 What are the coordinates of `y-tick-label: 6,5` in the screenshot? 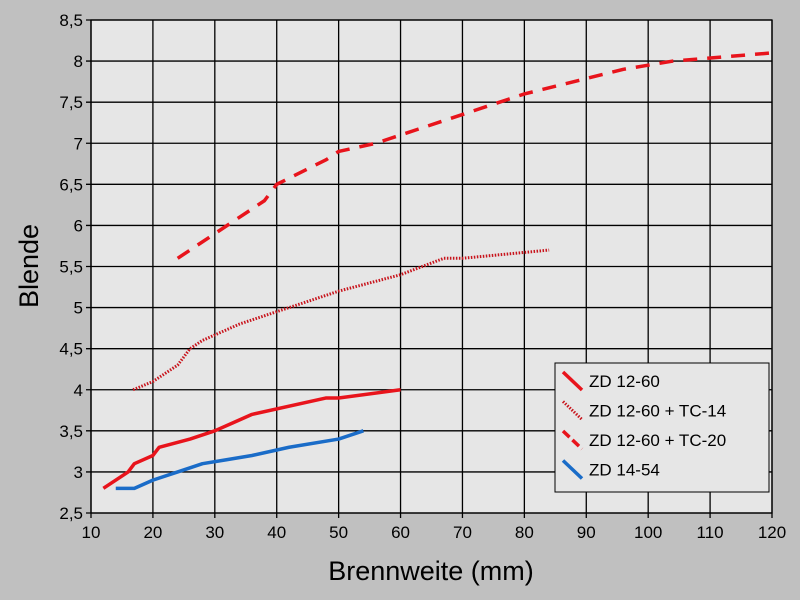 It's located at (71, 184).